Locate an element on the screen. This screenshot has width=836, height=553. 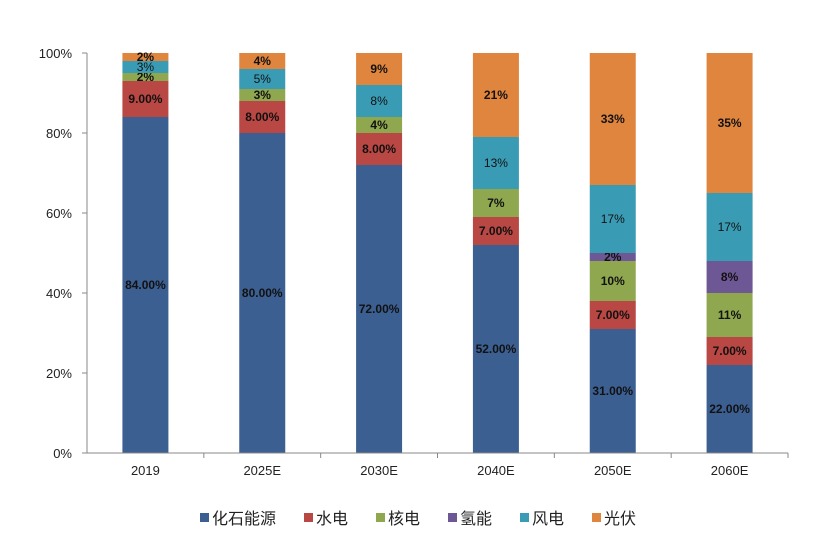
data-label: 13% is located at coordinates (496, 163).